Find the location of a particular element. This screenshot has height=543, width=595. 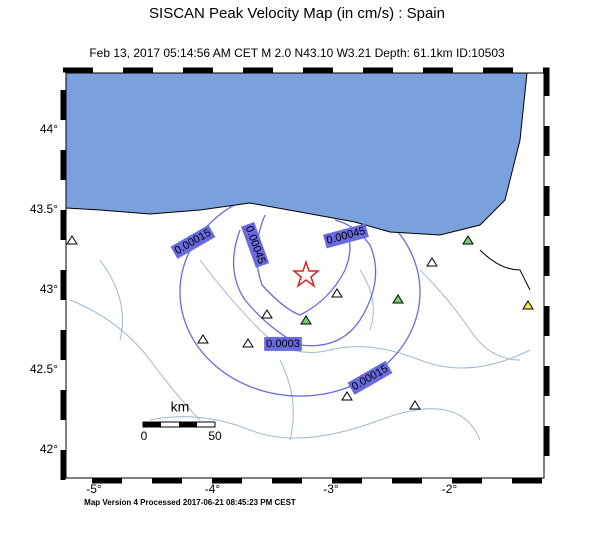

contour-label: 0.0003 is located at coordinates (283, 343).